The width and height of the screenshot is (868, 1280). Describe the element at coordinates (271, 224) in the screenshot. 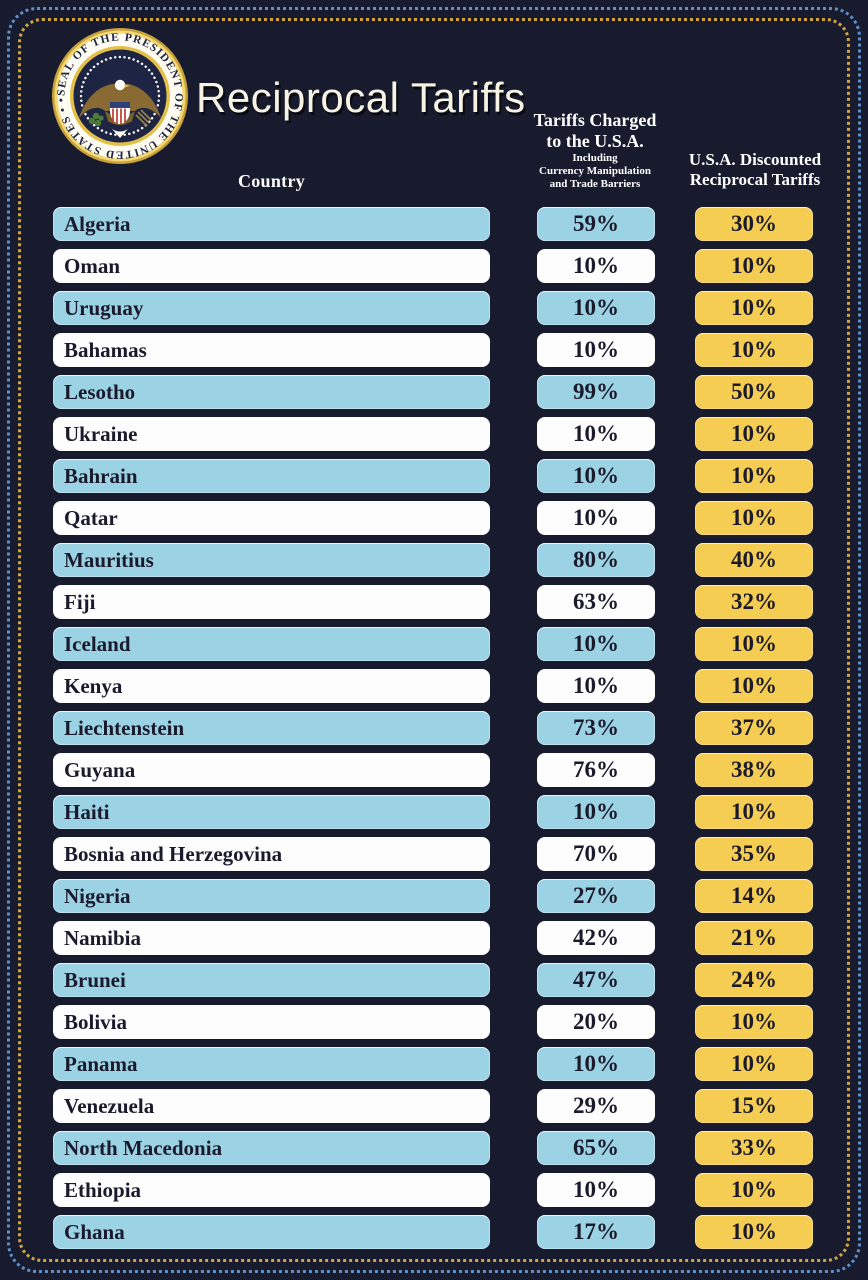

I see `country-cell: Algeria` at that location.